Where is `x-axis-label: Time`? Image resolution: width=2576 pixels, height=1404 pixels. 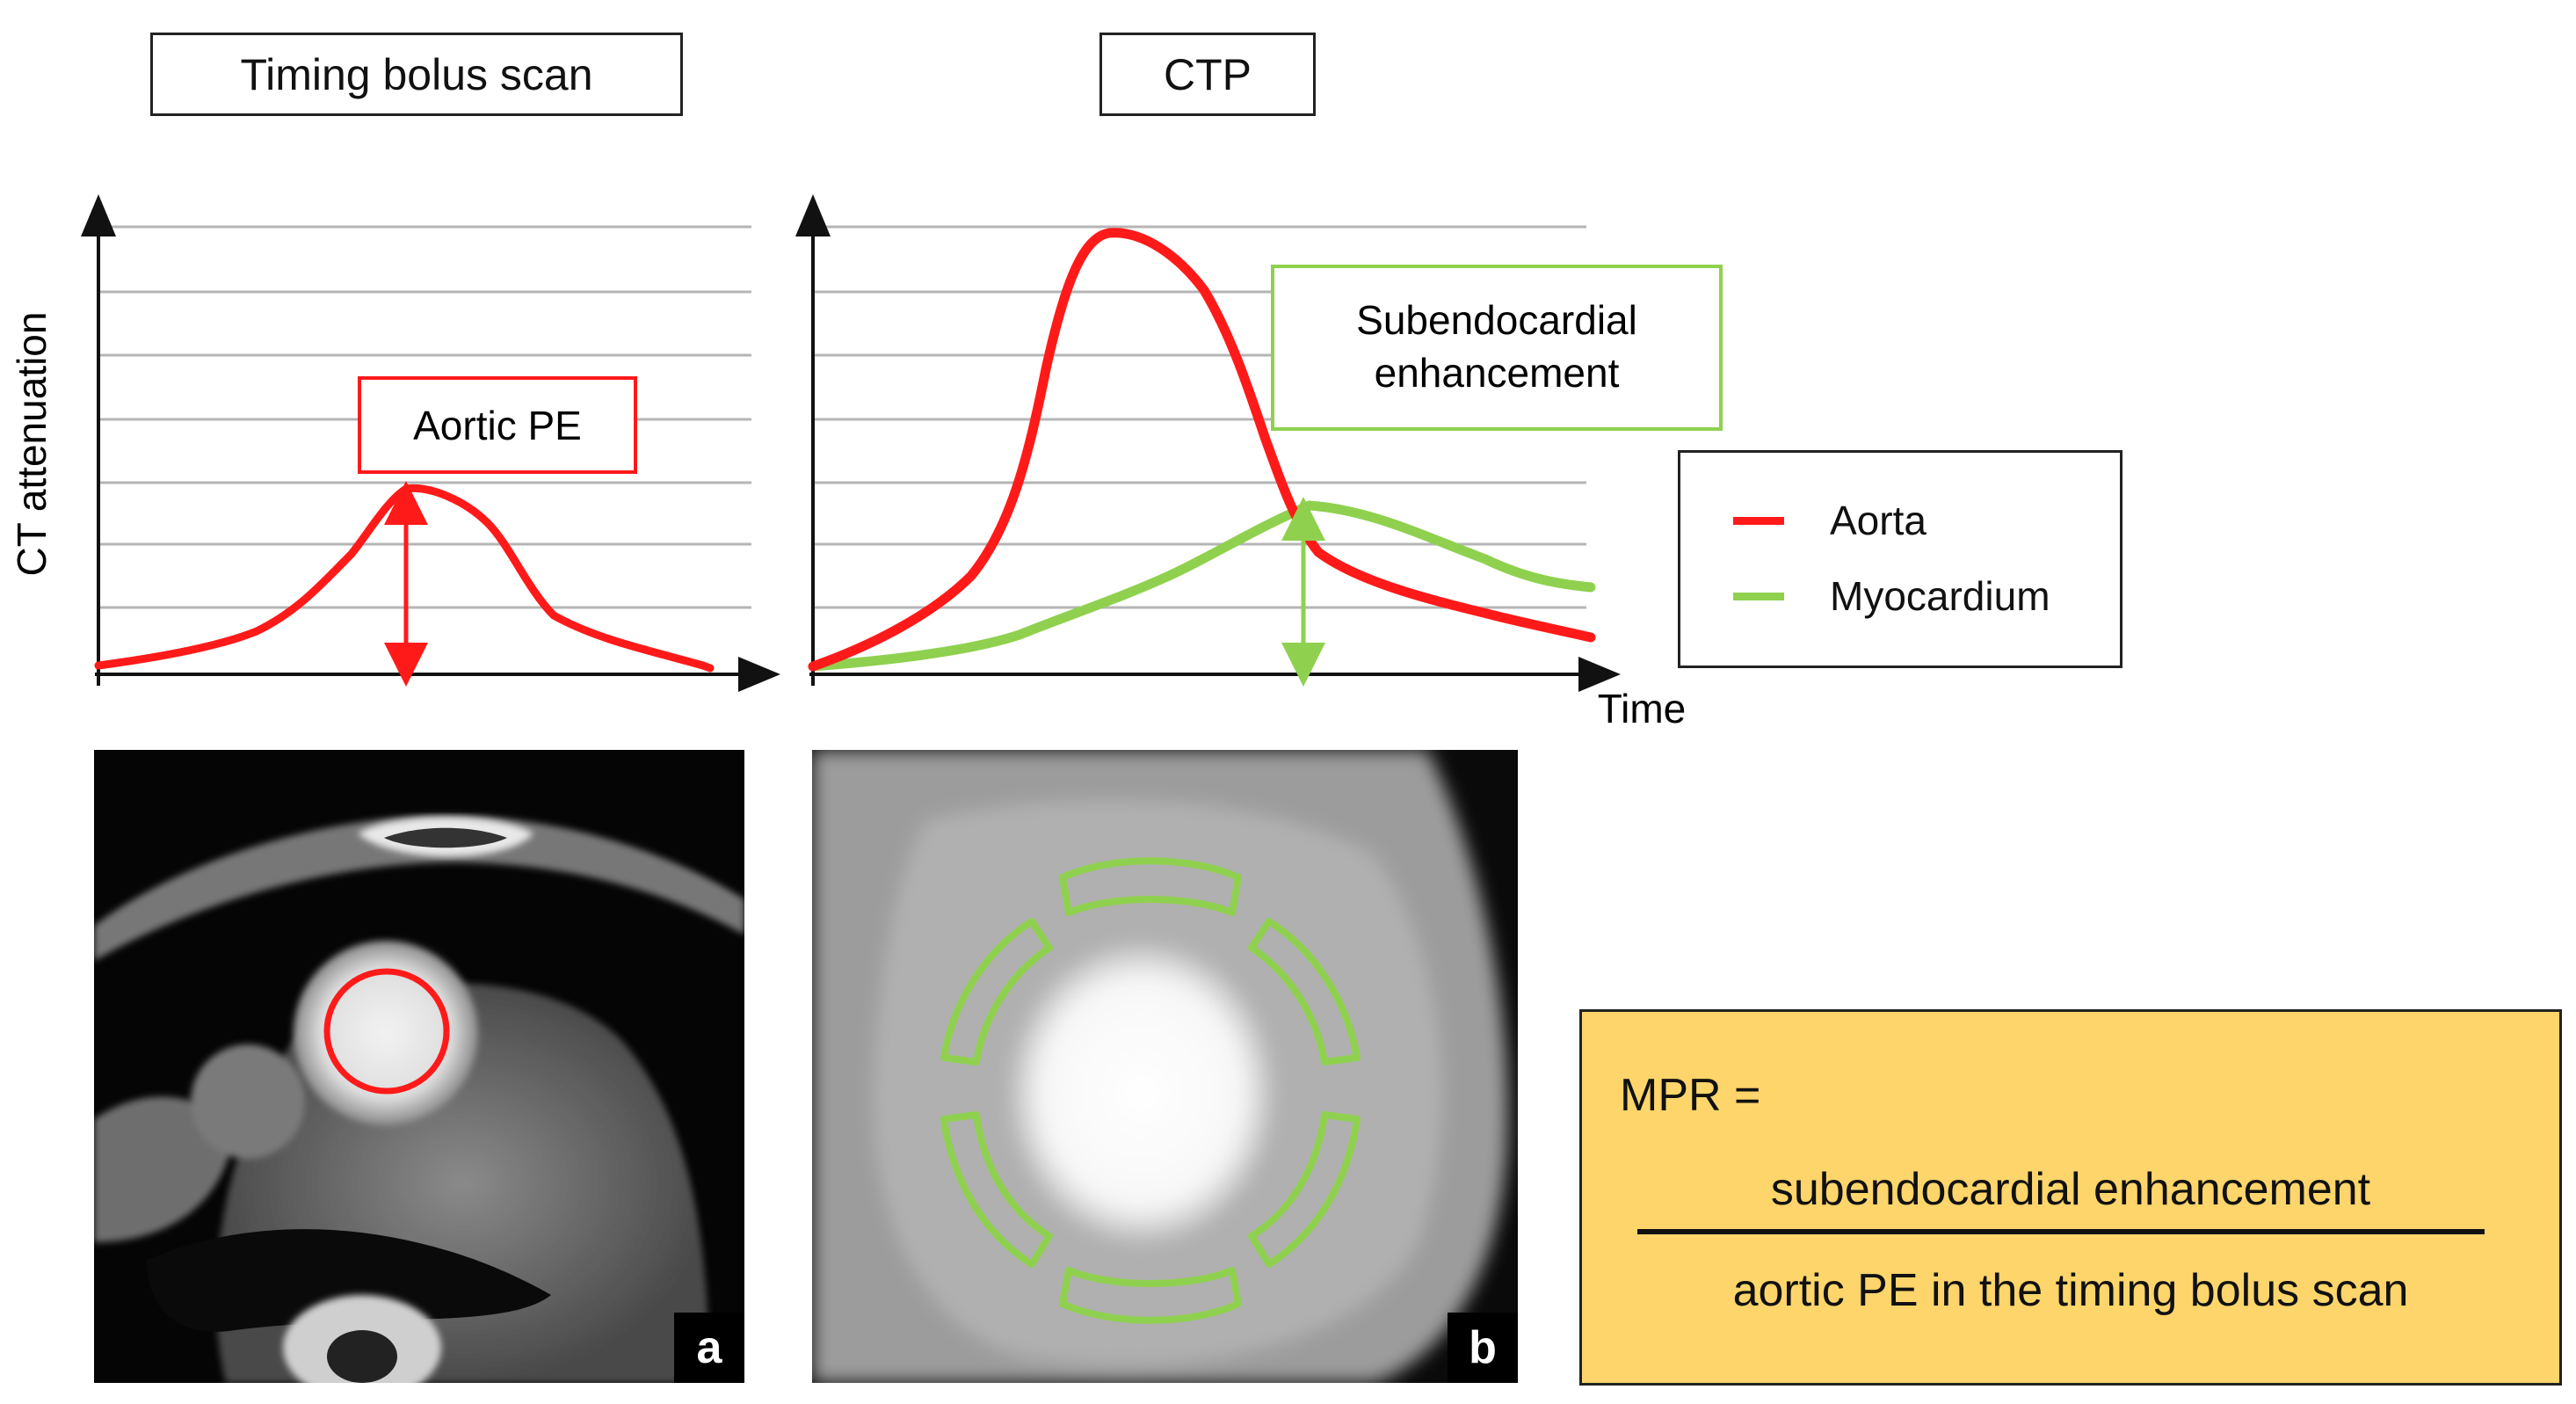
x-axis-label: Time is located at coordinates (1642, 709).